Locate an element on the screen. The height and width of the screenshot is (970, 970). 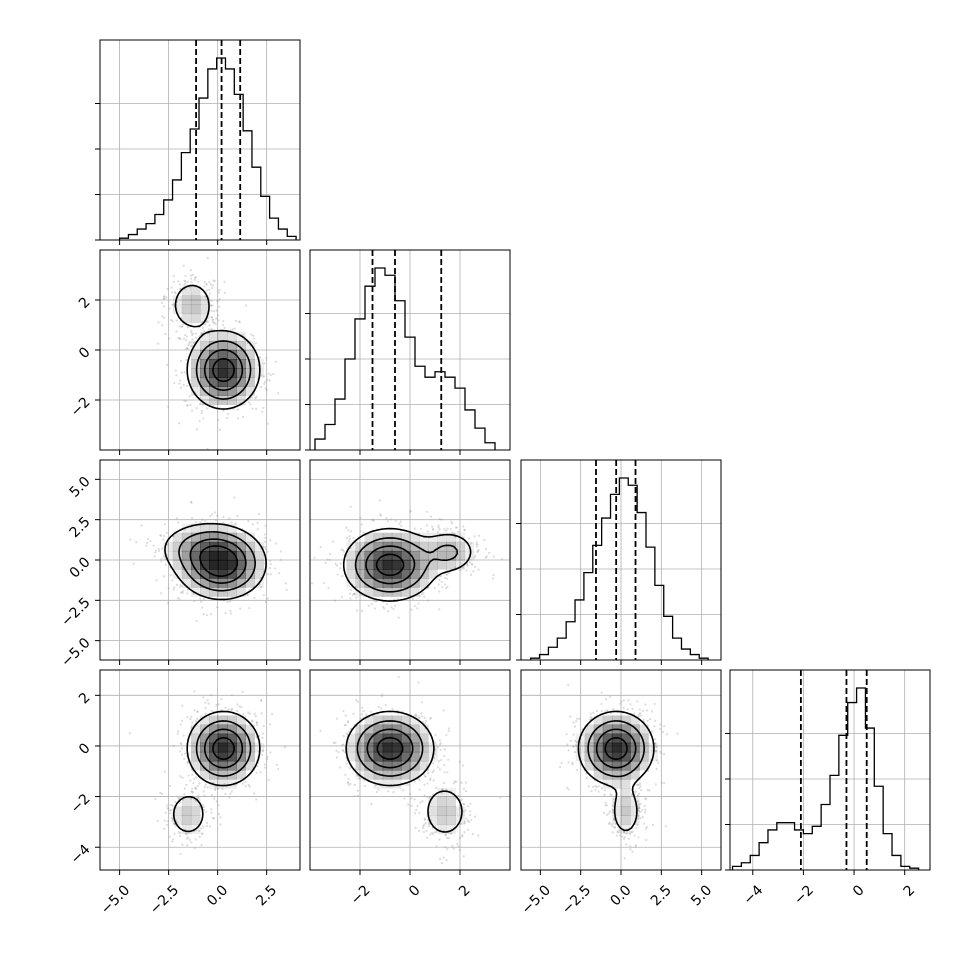
scatter-points is located at coordinates (407, 559).